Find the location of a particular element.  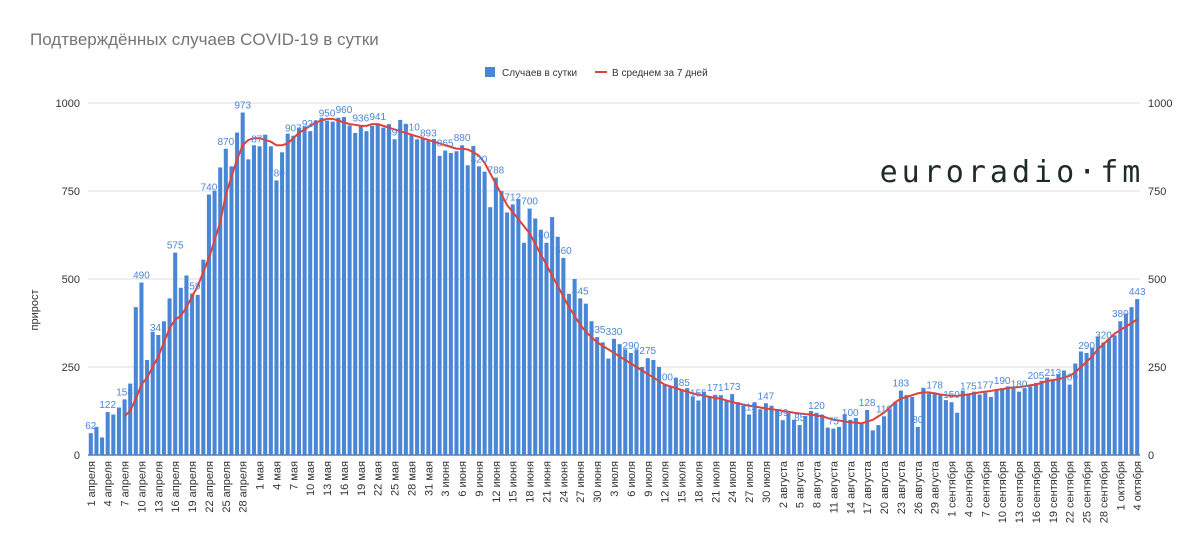

legend-label: Случаев в сутки is located at coordinates (539, 73).